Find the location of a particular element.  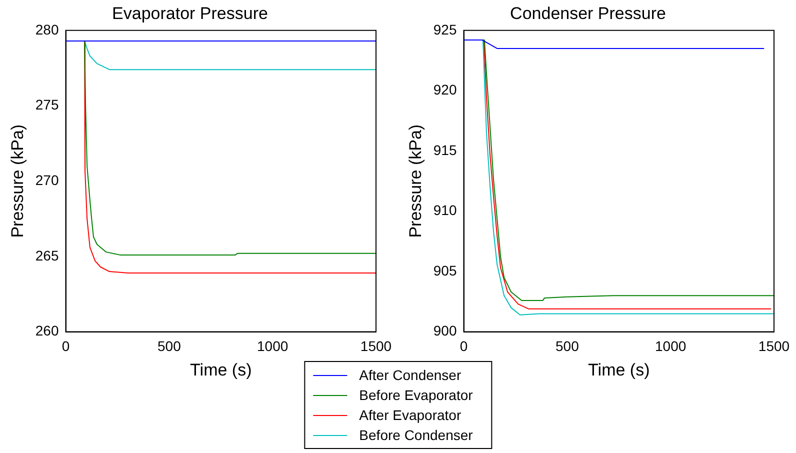

chart-title: Condenser Pressure is located at coordinates (588, 13).